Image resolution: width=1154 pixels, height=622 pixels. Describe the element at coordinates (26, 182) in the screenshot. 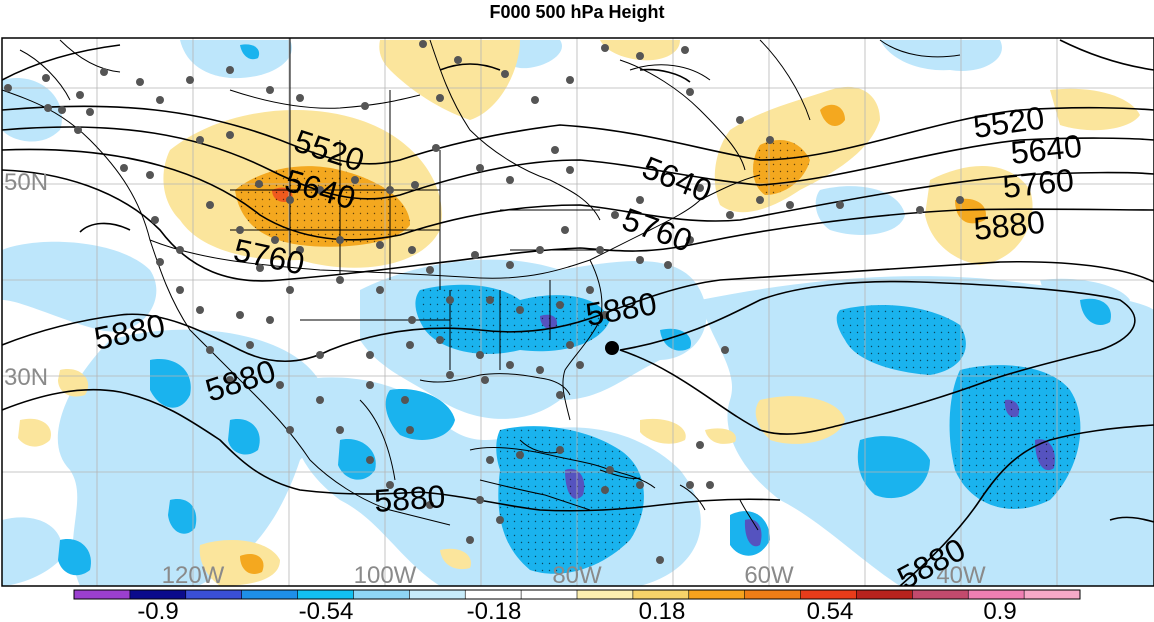

I see `lat-label: 50N` at that location.